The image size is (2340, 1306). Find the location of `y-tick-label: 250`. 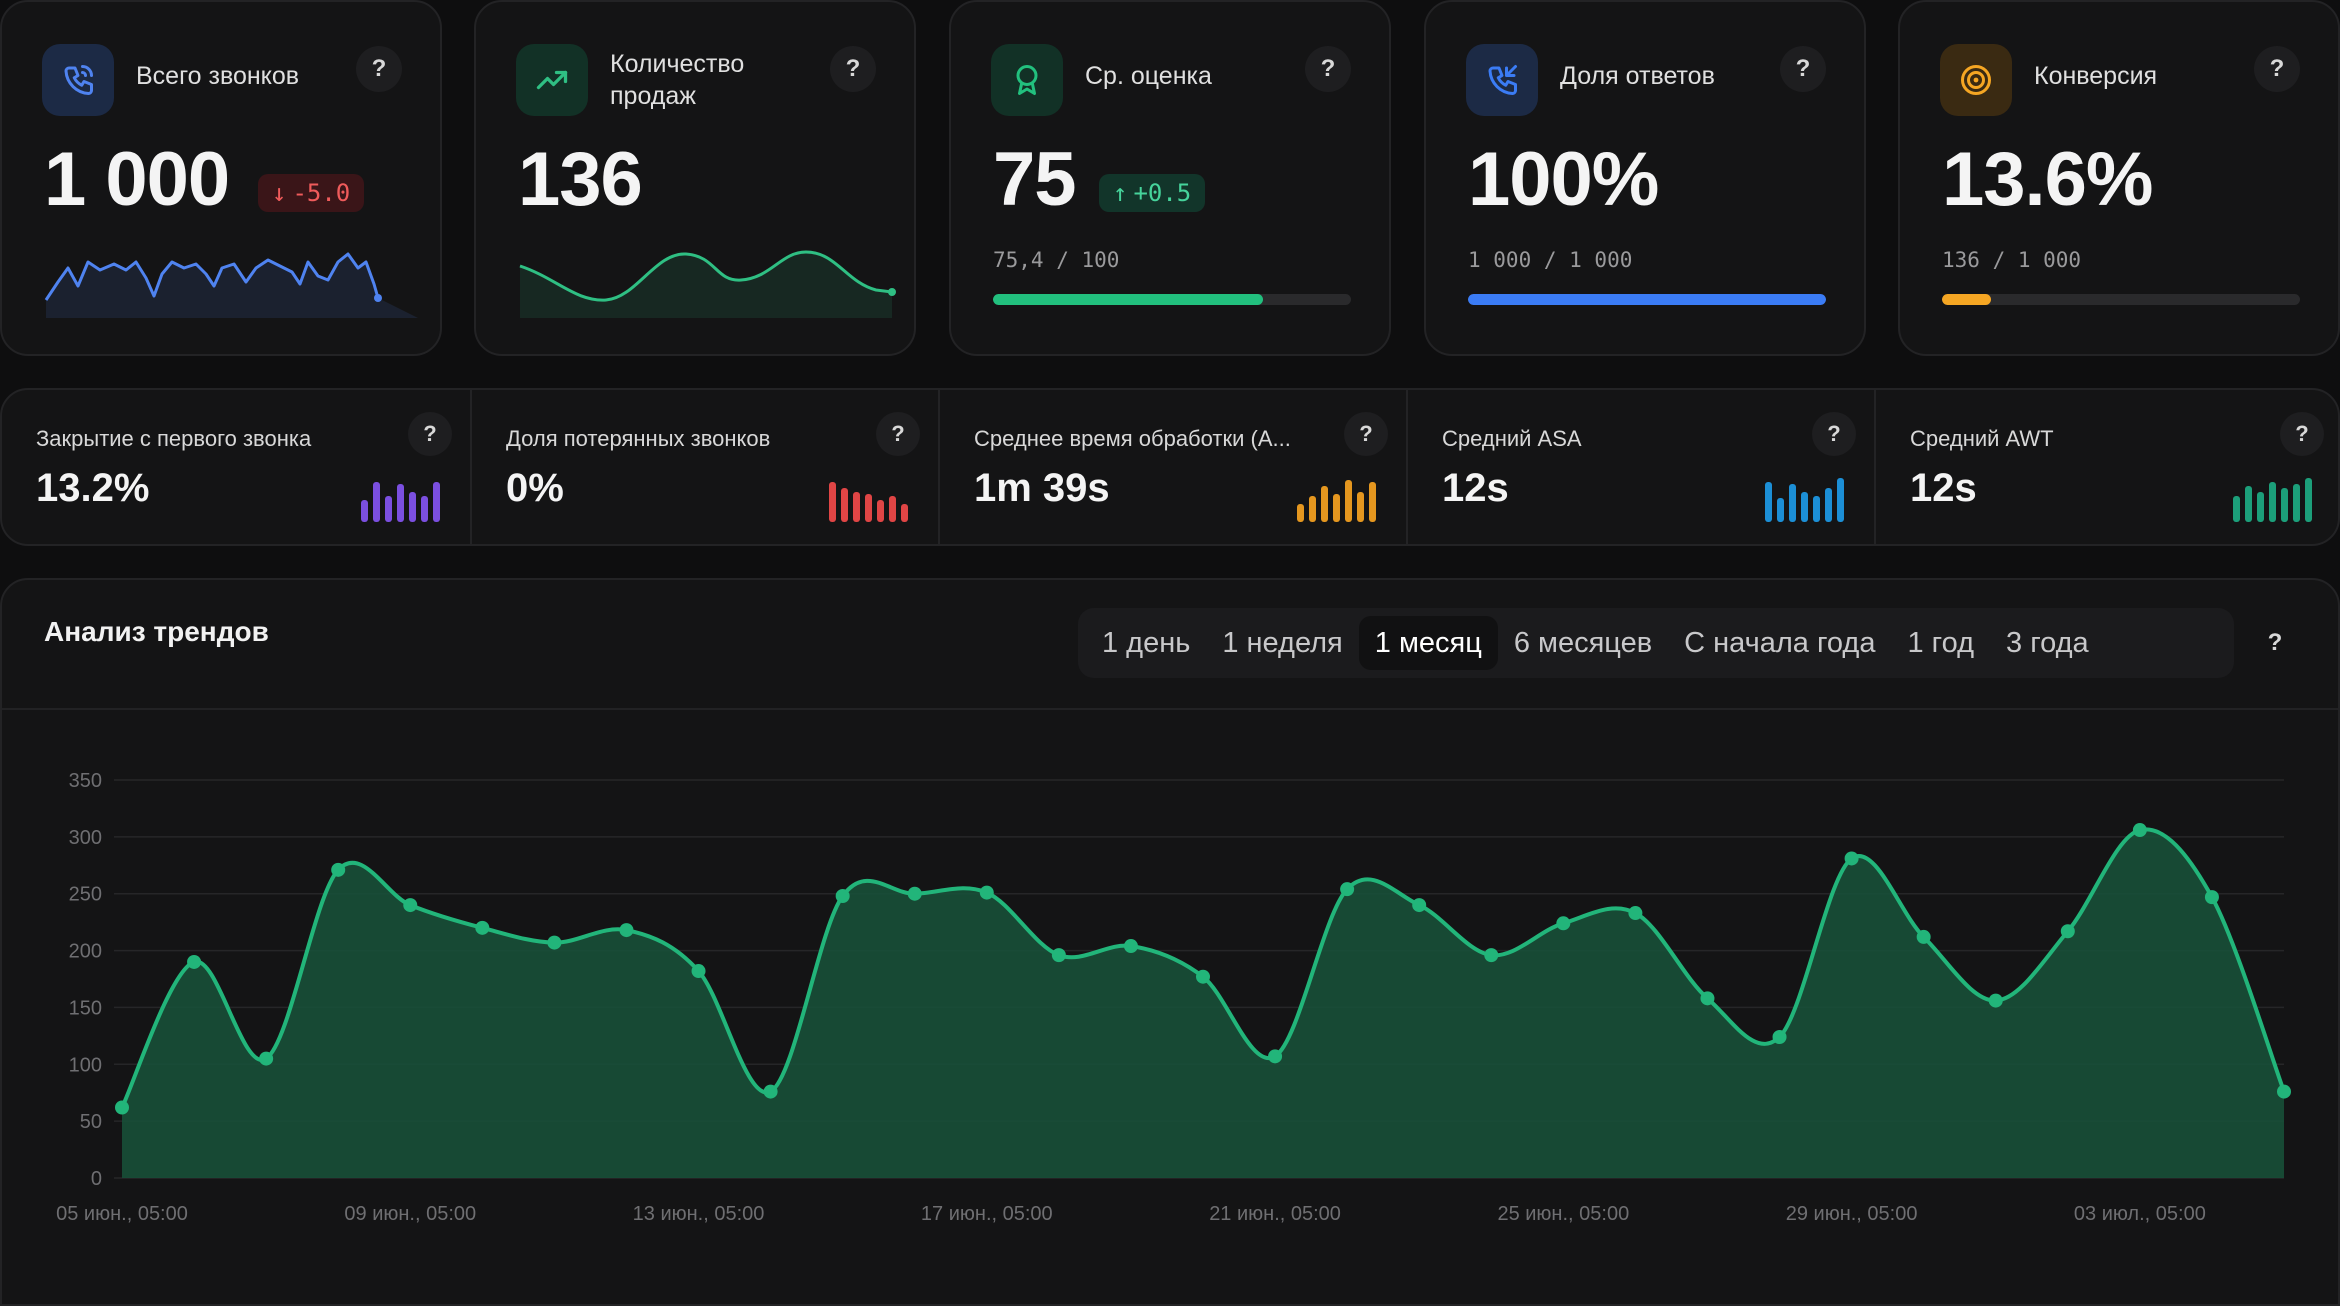

y-tick-label: 250 is located at coordinates (85, 895).